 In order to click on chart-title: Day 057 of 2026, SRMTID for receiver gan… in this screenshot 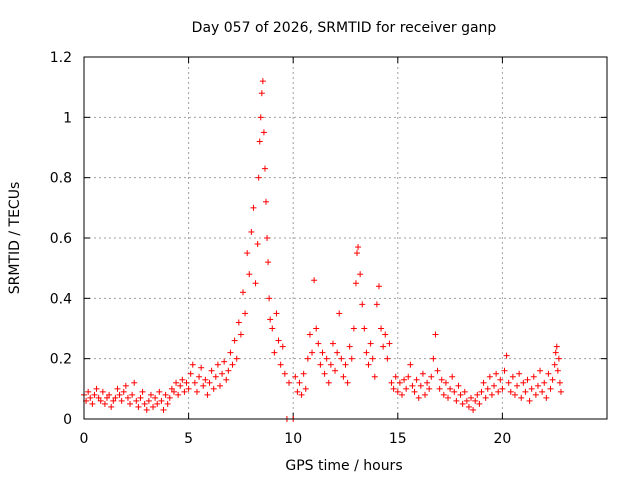, I will do `click(344, 28)`.